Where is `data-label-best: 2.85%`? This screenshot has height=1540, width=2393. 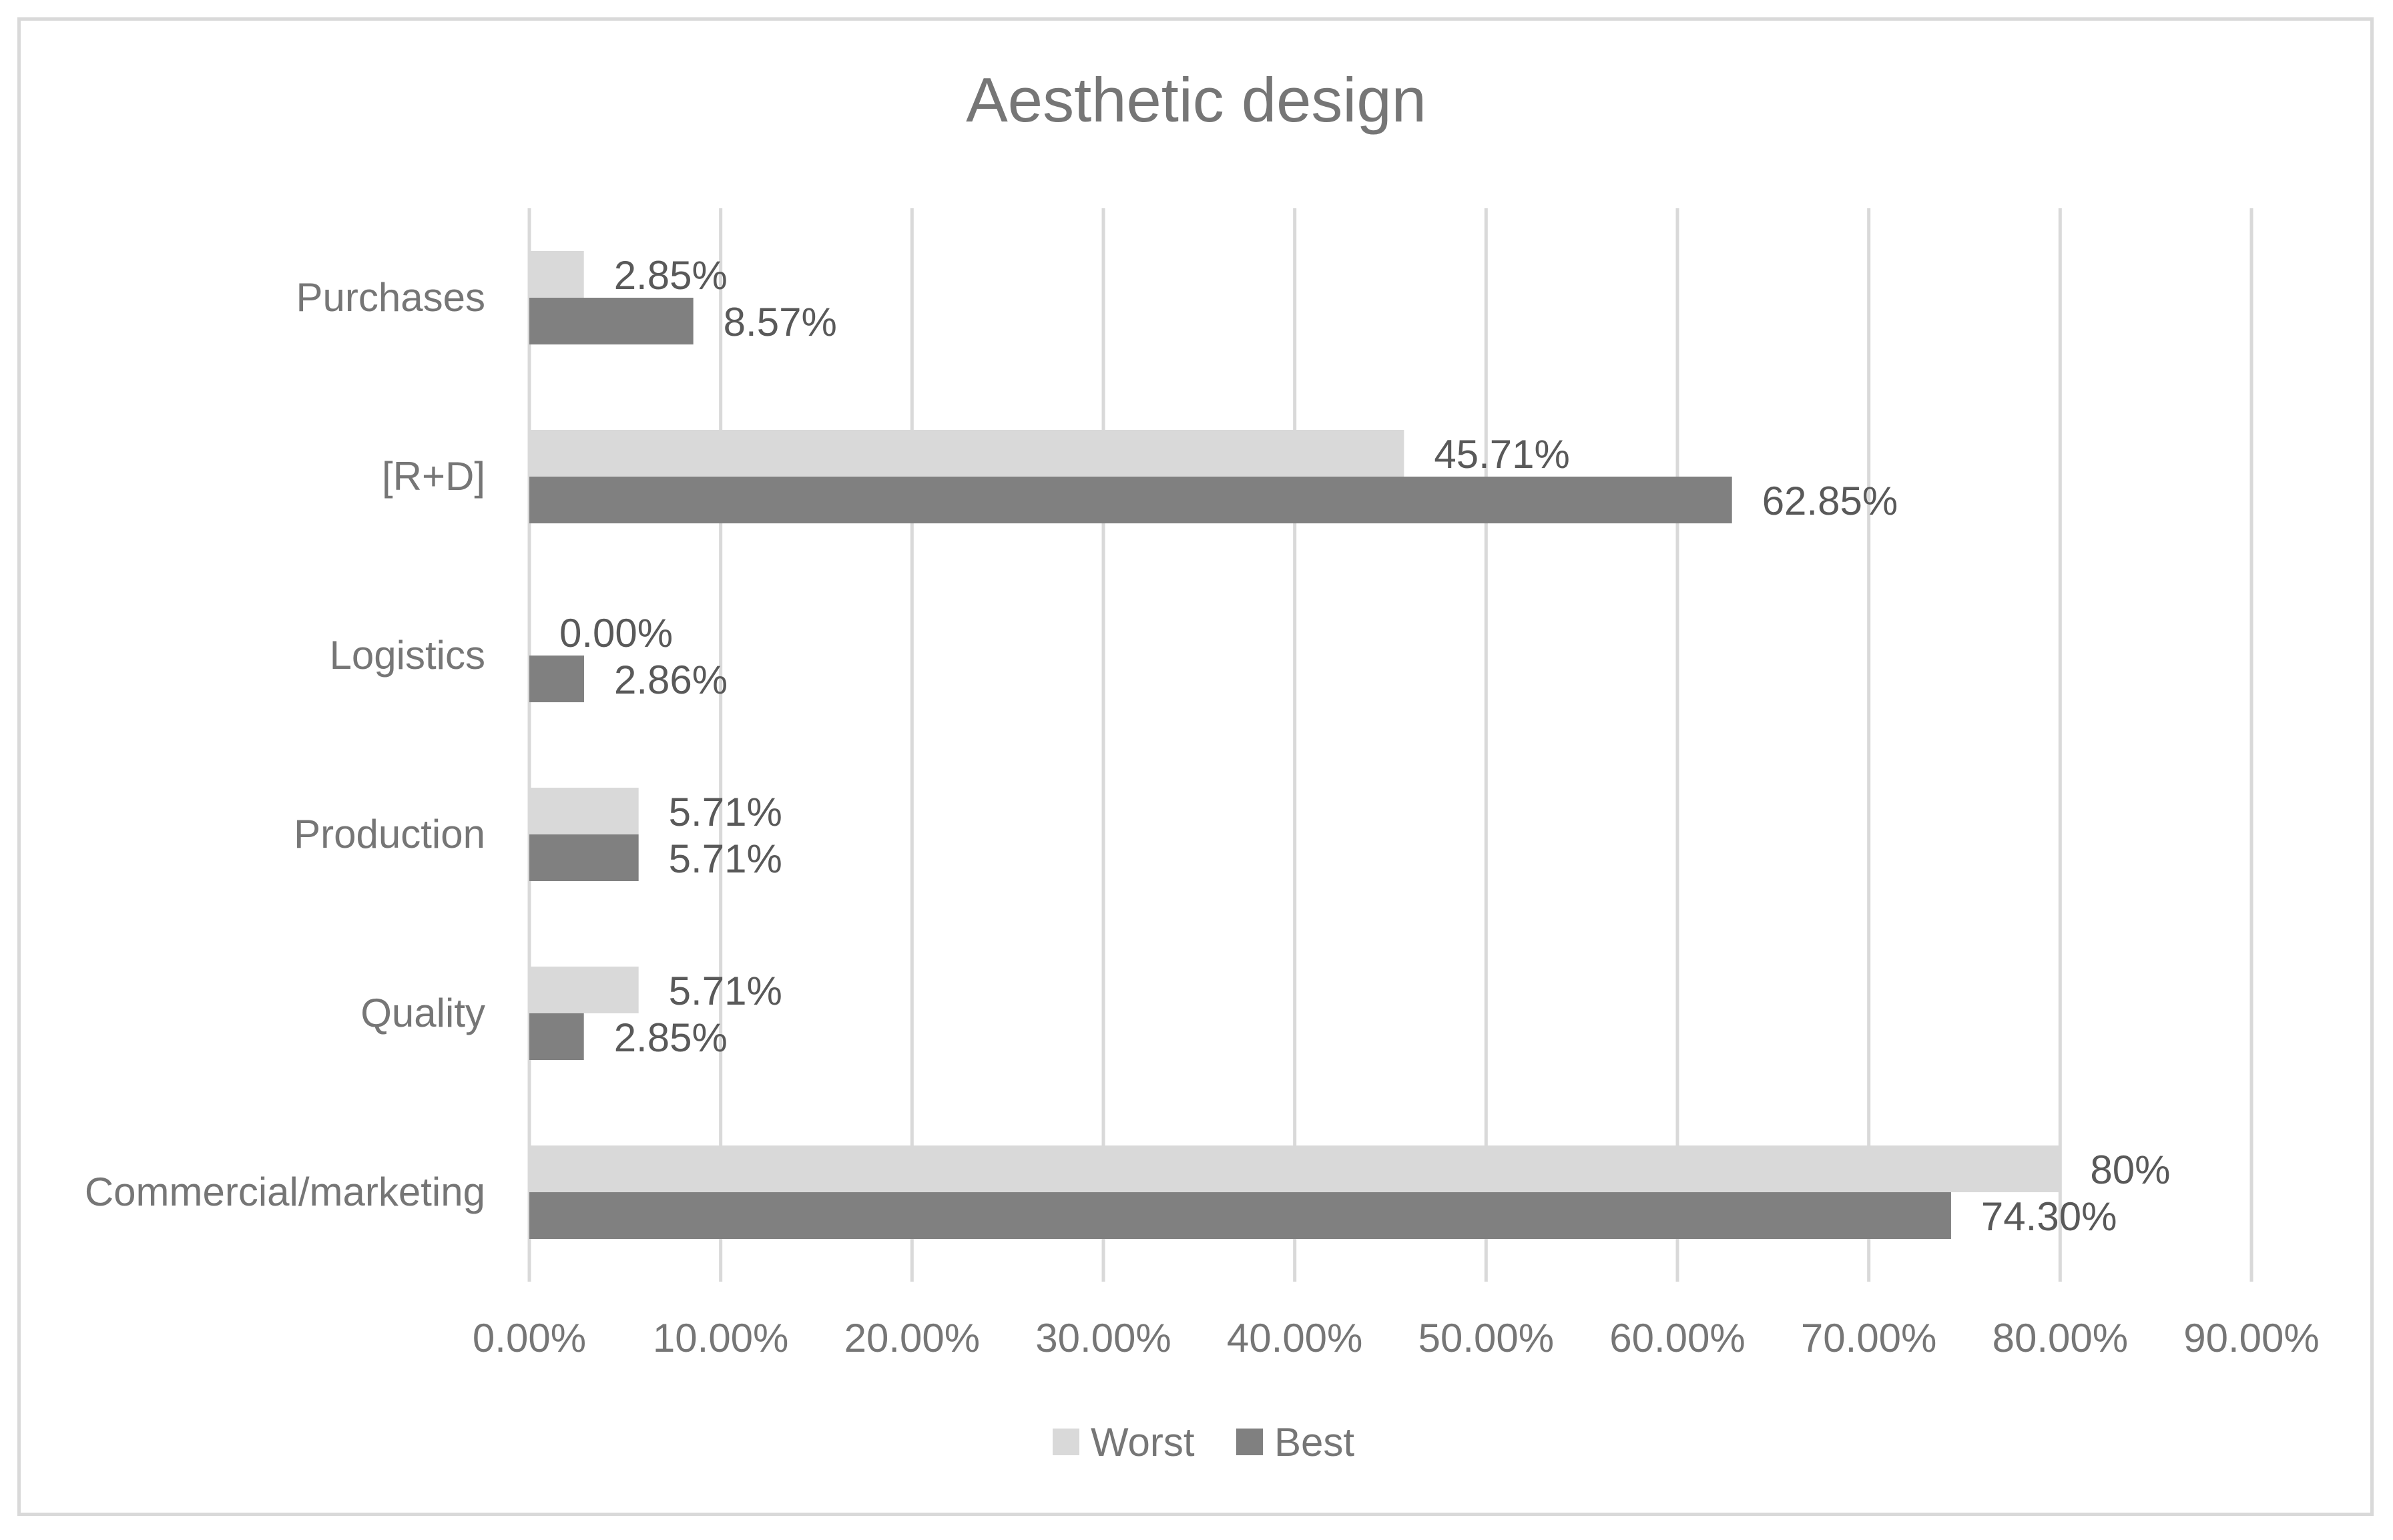 data-label-best: 2.85% is located at coordinates (671, 1037).